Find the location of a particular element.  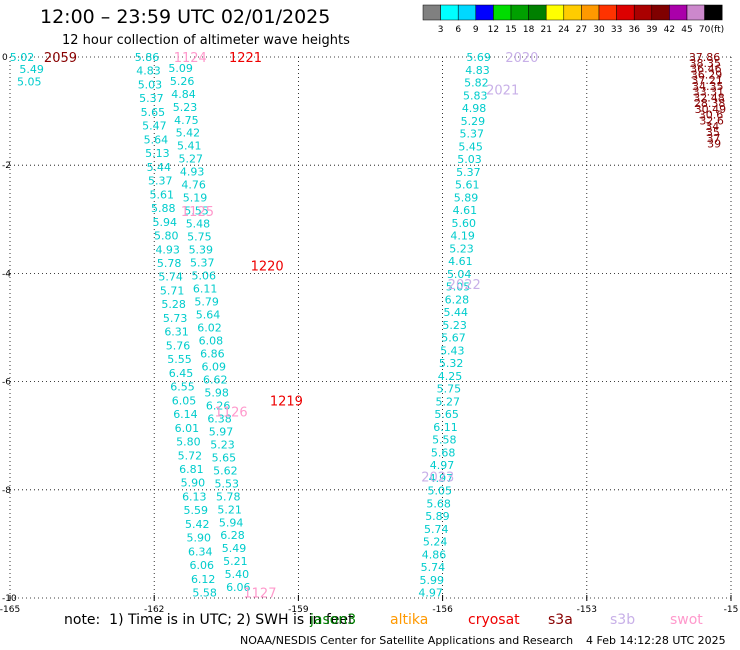

wave-height-label: 4.76 is located at coordinates (193, 185).